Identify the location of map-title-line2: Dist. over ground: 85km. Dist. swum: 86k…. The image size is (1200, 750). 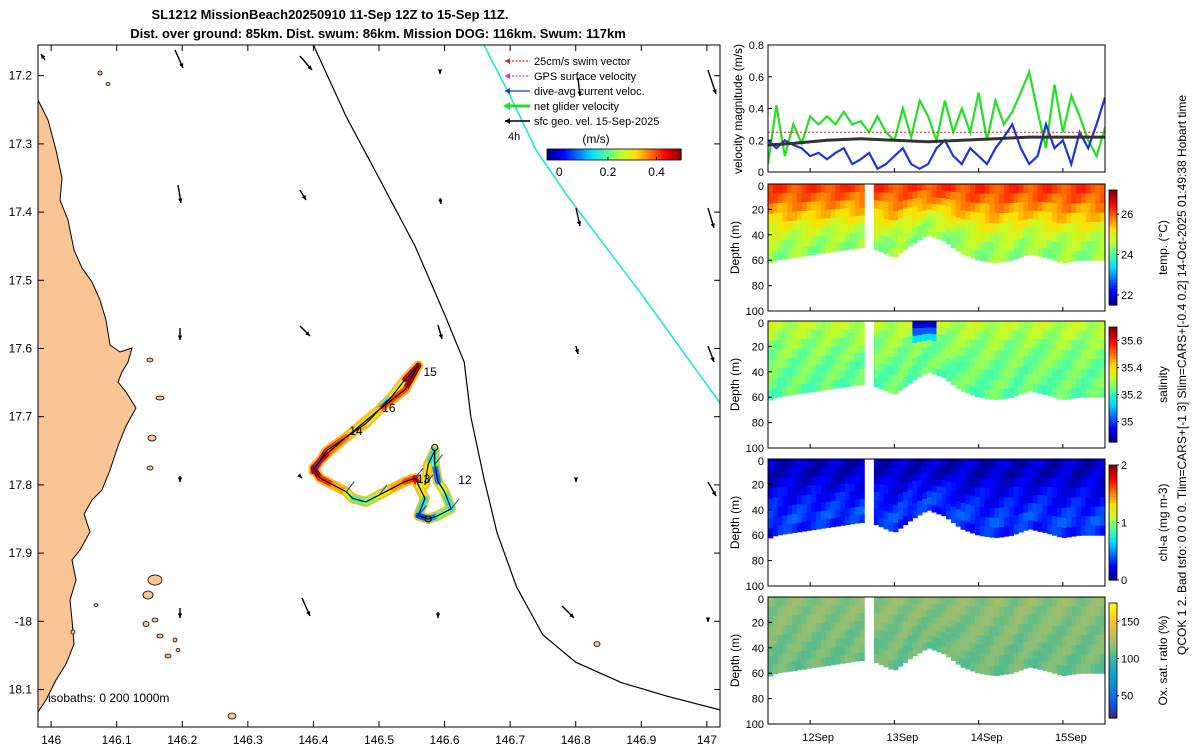
(378, 33).